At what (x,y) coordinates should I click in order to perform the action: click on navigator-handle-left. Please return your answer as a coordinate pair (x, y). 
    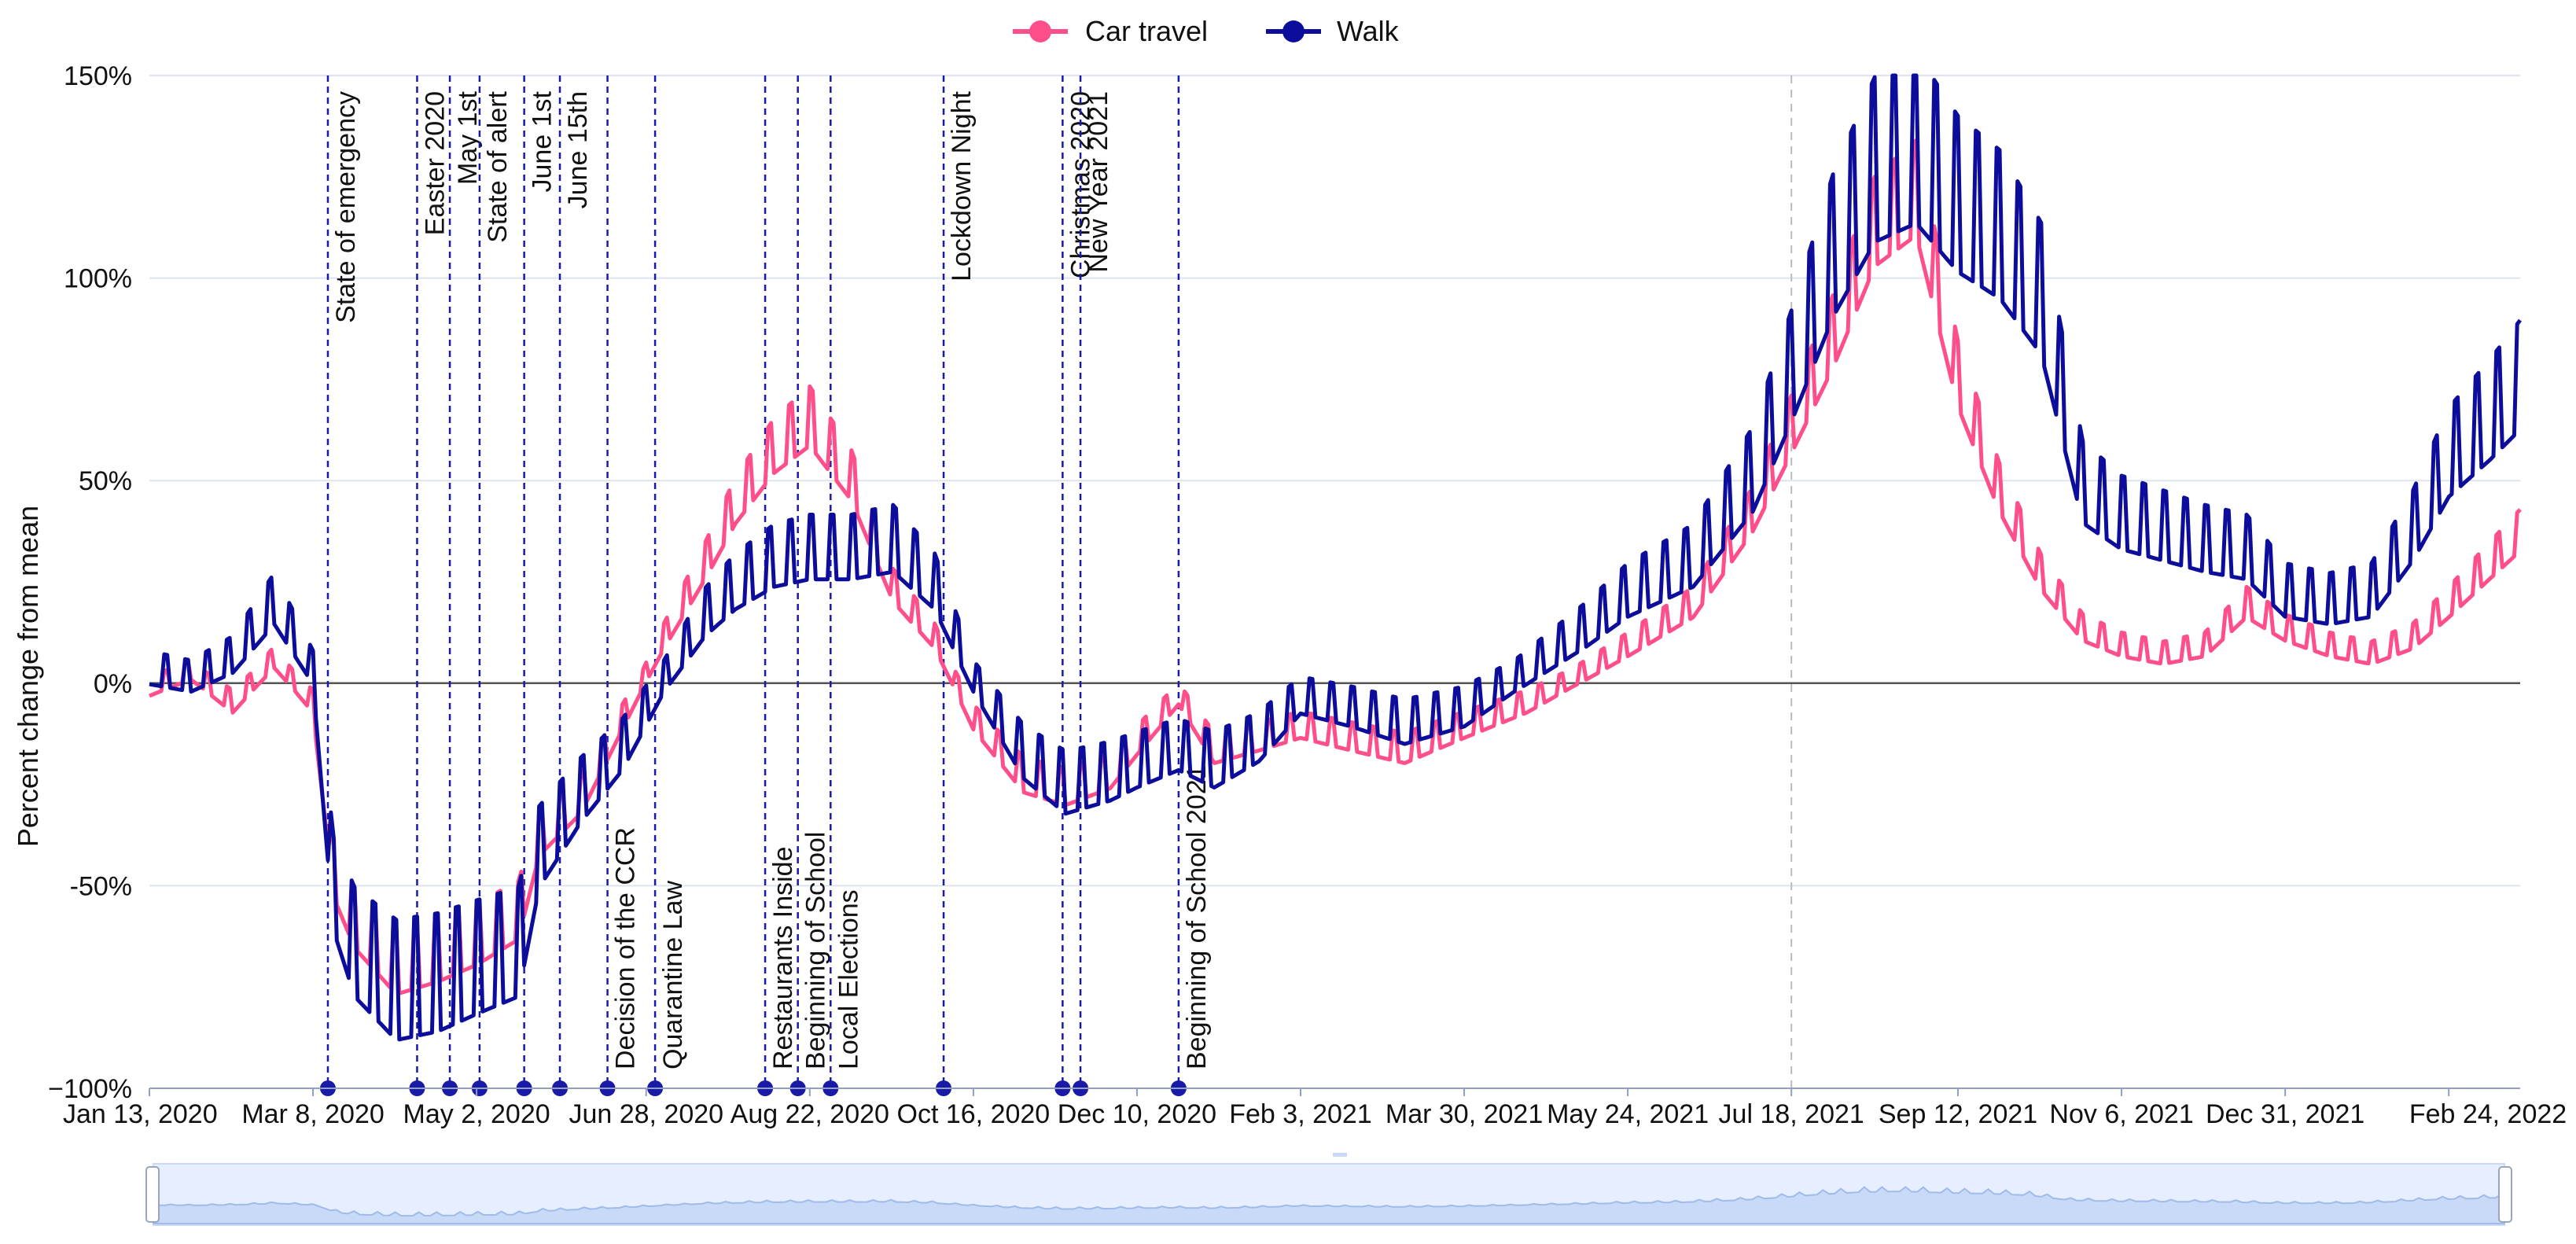
    Looking at the image, I should click on (153, 1194).